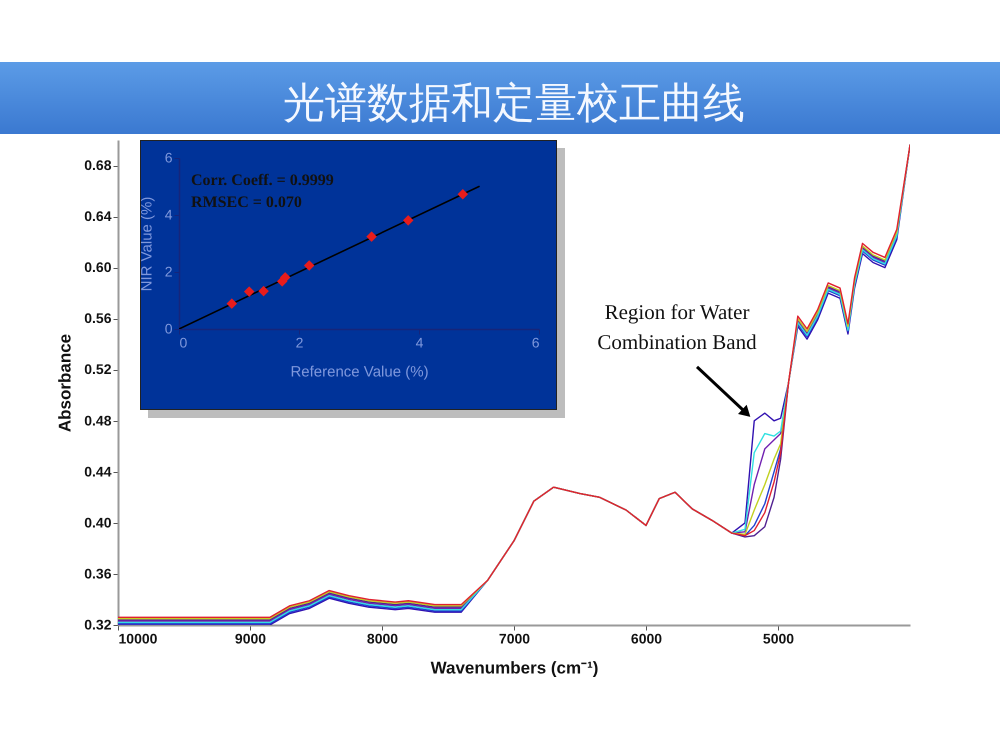  What do you see at coordinates (98, 471) in the screenshot?
I see `y-tick-label: 0.44` at bounding box center [98, 471].